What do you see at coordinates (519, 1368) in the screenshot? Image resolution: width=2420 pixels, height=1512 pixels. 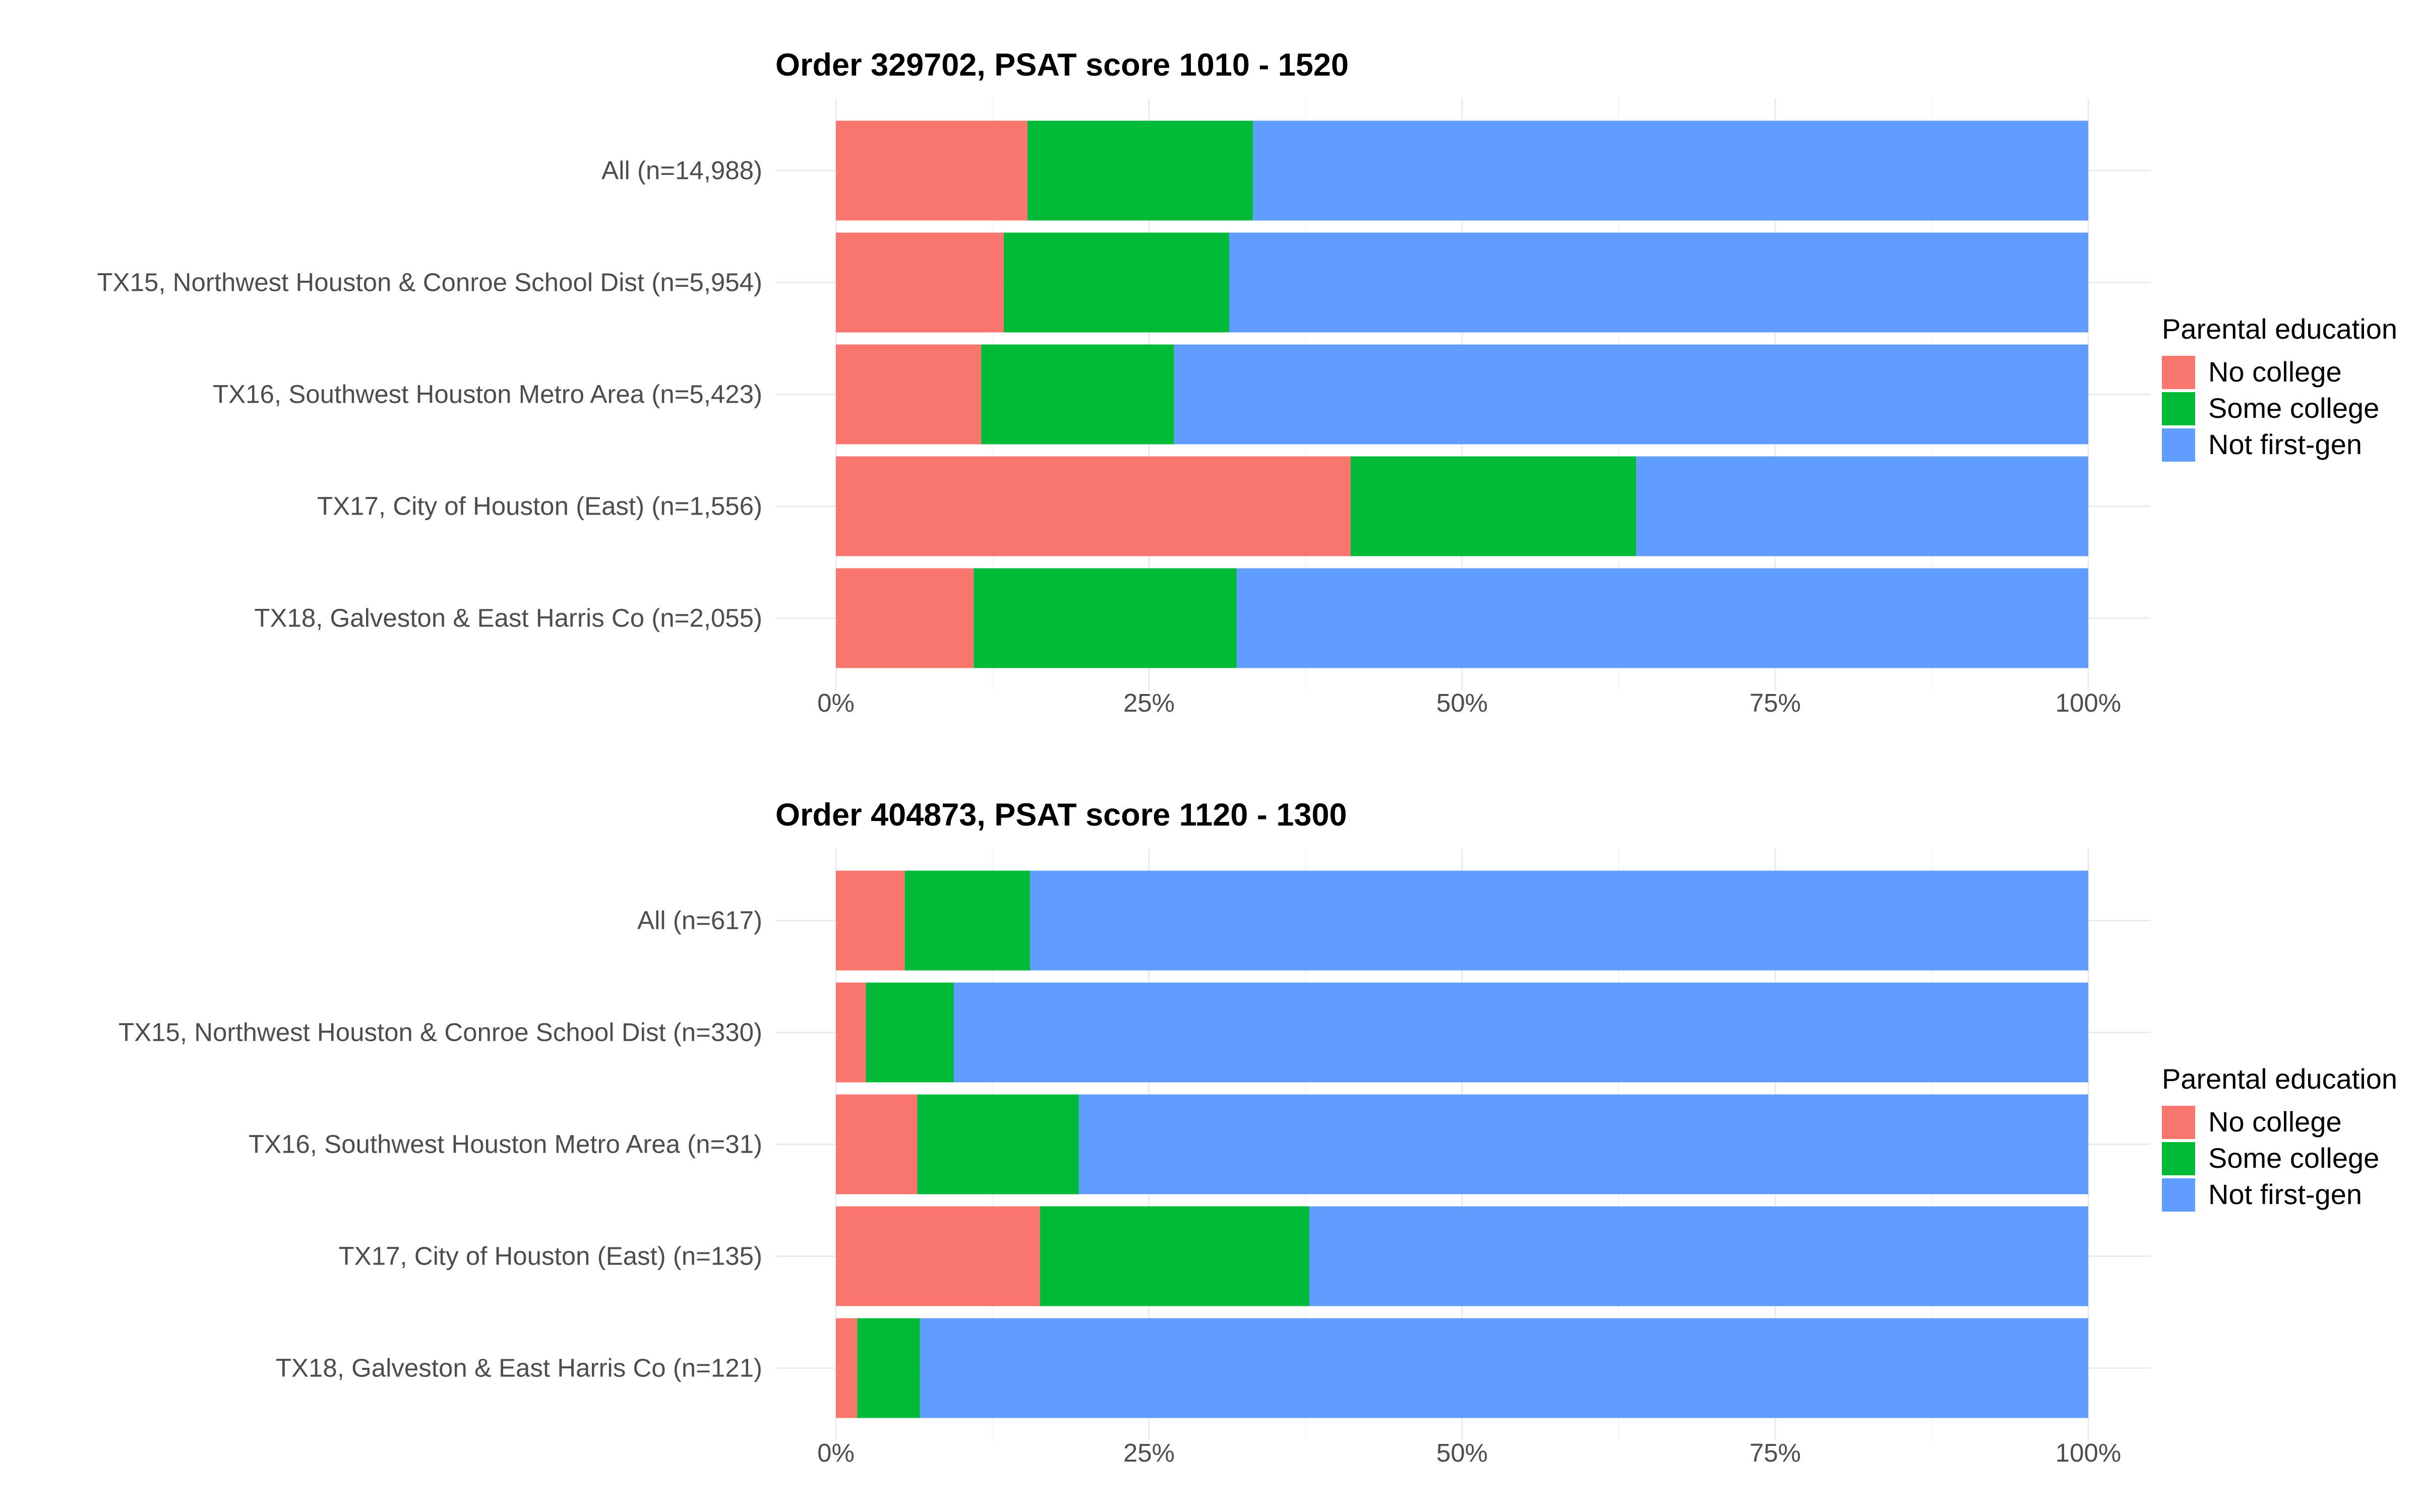 I see `category-label: TX18, Galveston & East Harris Co (n=121)` at bounding box center [519, 1368].